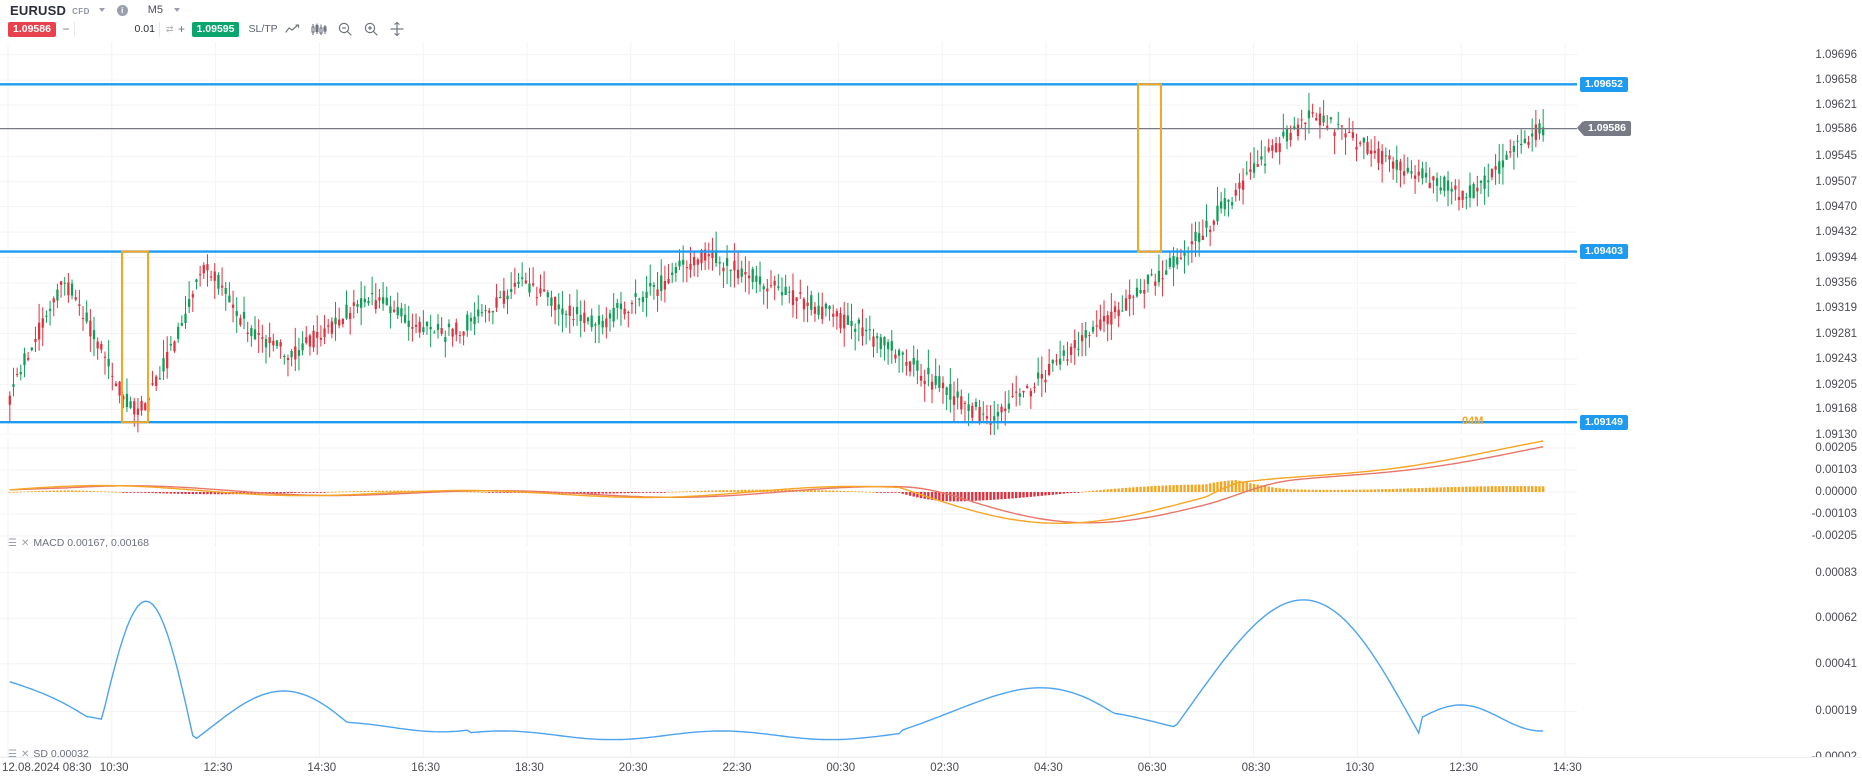 This screenshot has height=780, width=1862. What do you see at coordinates (1836, 384) in the screenshot?
I see `price-axis-tick: 1.09205` at bounding box center [1836, 384].